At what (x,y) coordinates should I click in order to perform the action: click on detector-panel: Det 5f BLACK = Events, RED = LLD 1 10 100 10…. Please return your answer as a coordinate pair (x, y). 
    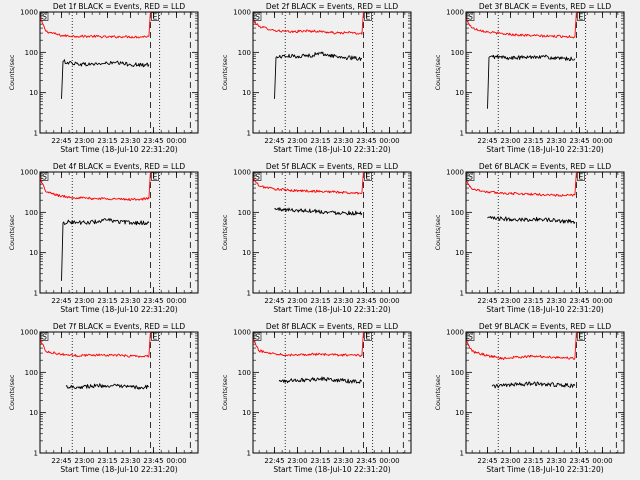
    Looking at the image, I should click on (316, 238).